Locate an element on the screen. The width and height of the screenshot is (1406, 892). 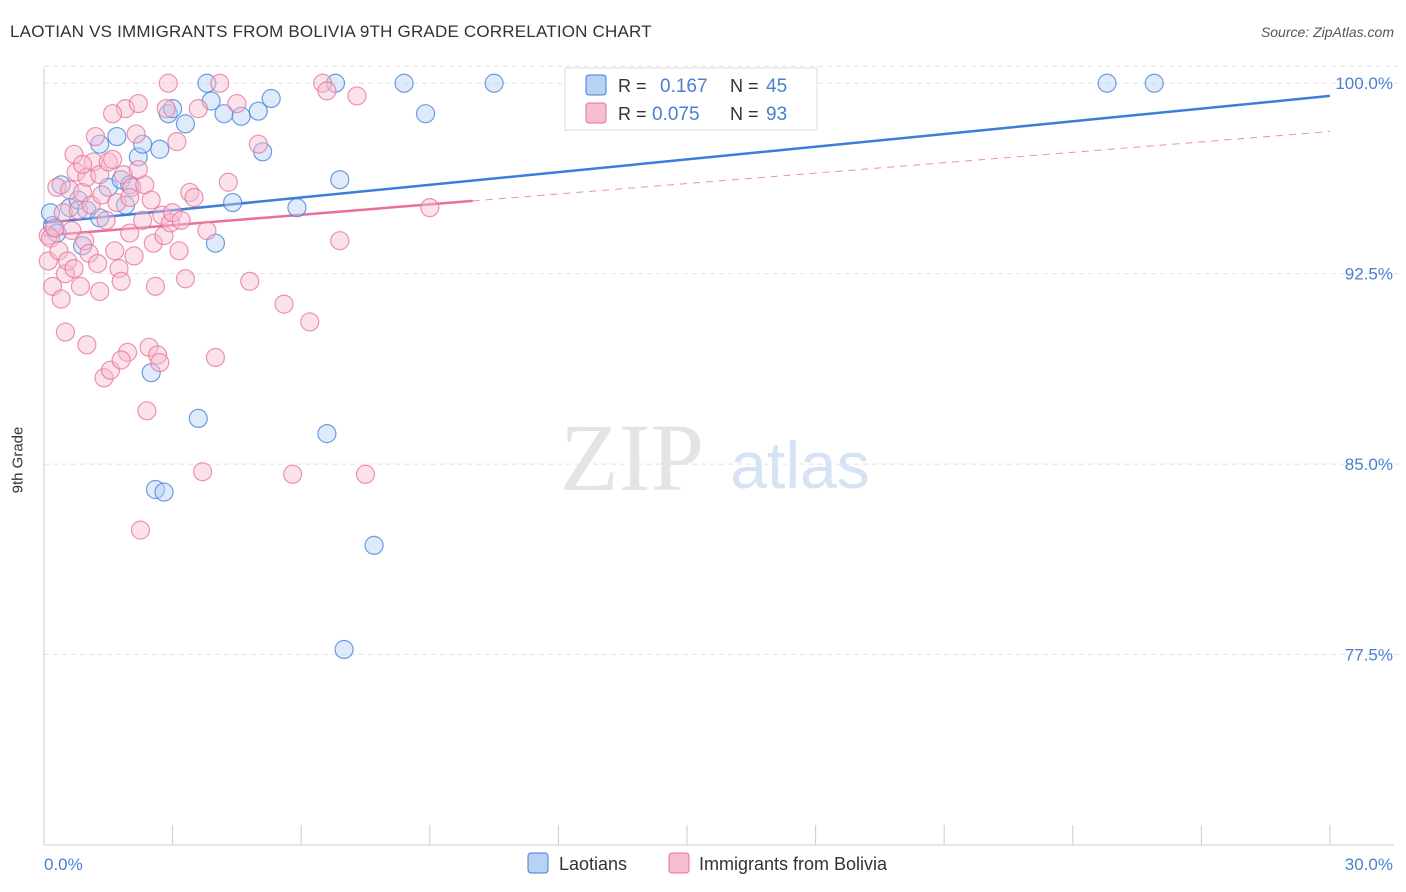
legend-n-value-bolivia: 93 is located at coordinates (776, 114).